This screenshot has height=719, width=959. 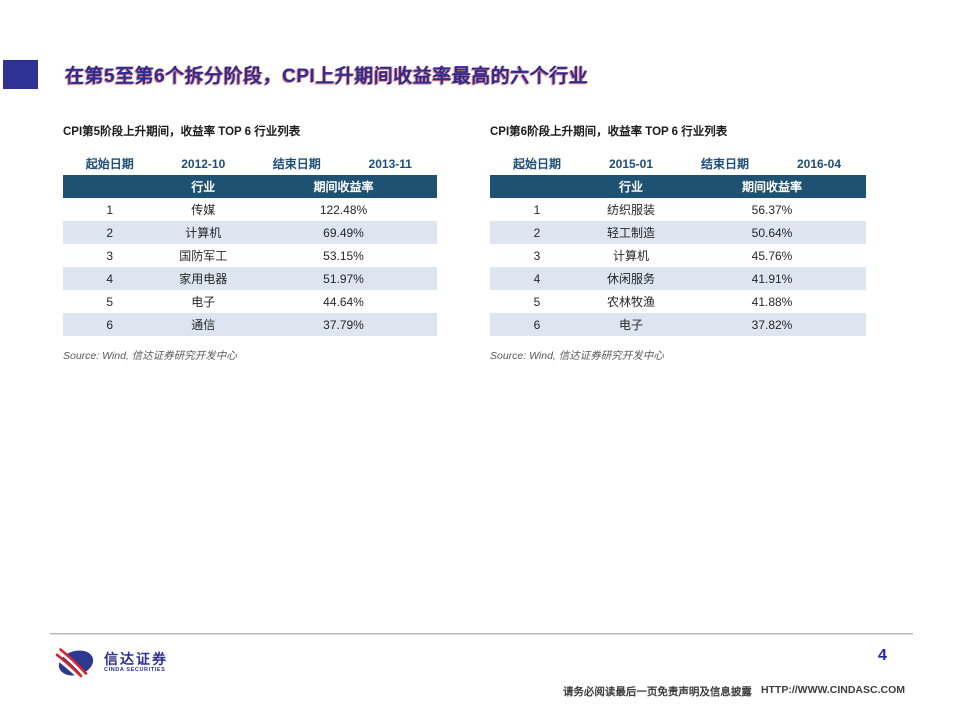 I want to click on end-date-value: 2013-11, so click(x=390, y=163).